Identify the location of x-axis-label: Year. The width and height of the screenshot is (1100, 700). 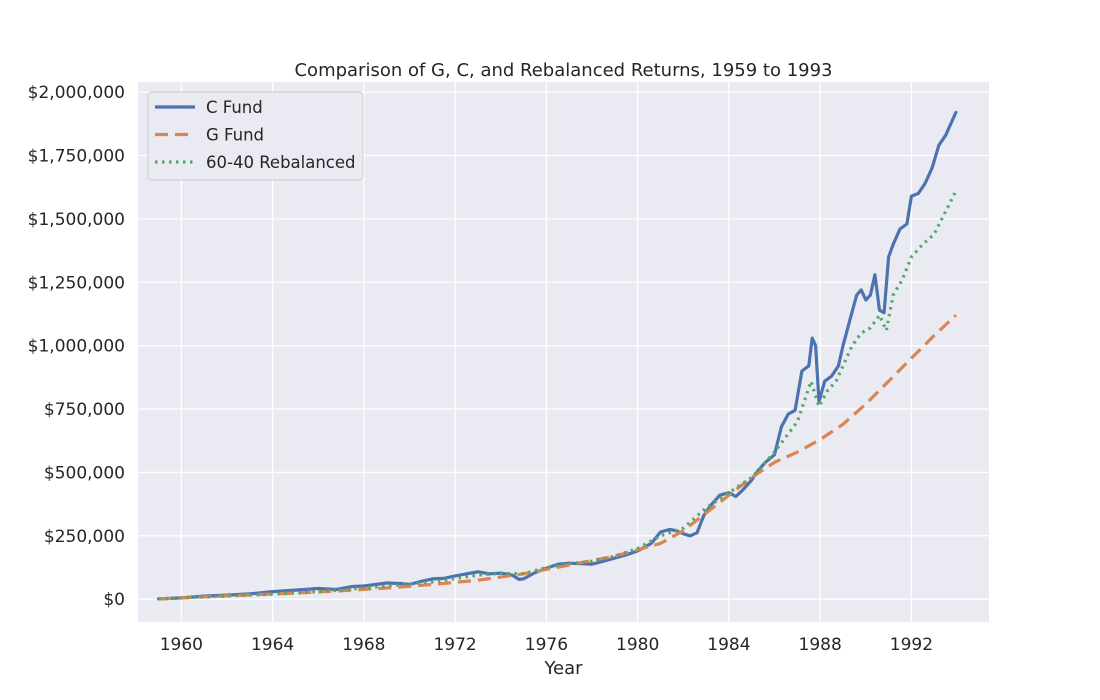
(563, 668).